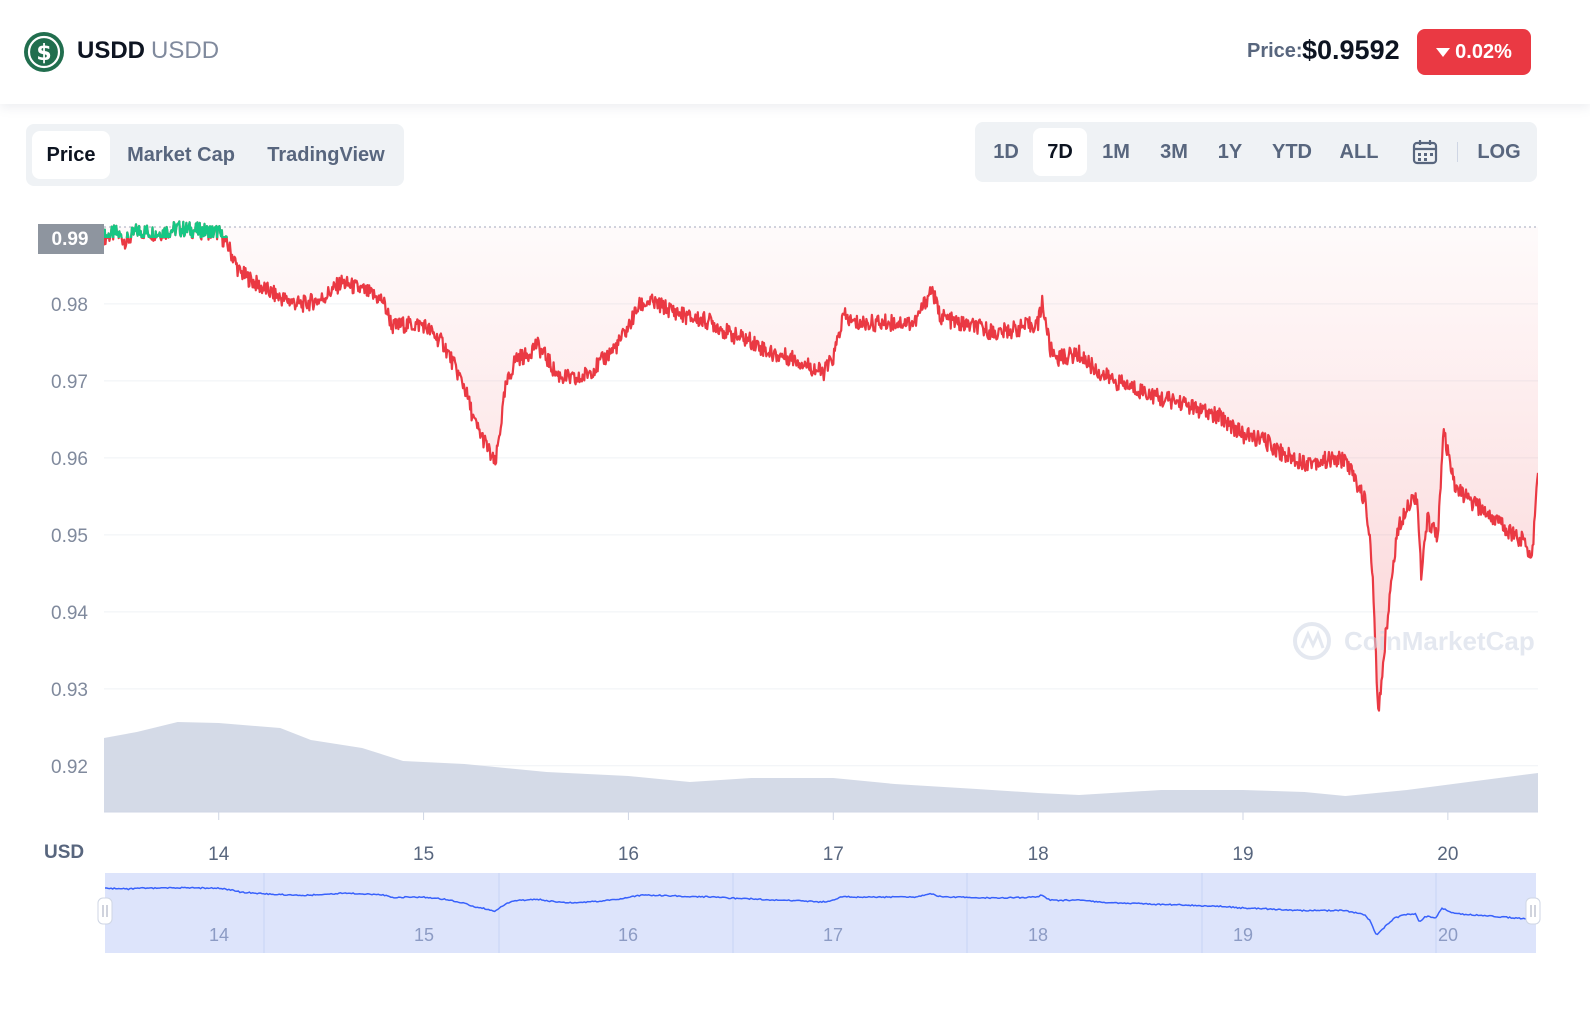 The width and height of the screenshot is (1590, 1024). What do you see at coordinates (1439, 641) in the screenshot?
I see `watermark-text: CoinMarketCap` at bounding box center [1439, 641].